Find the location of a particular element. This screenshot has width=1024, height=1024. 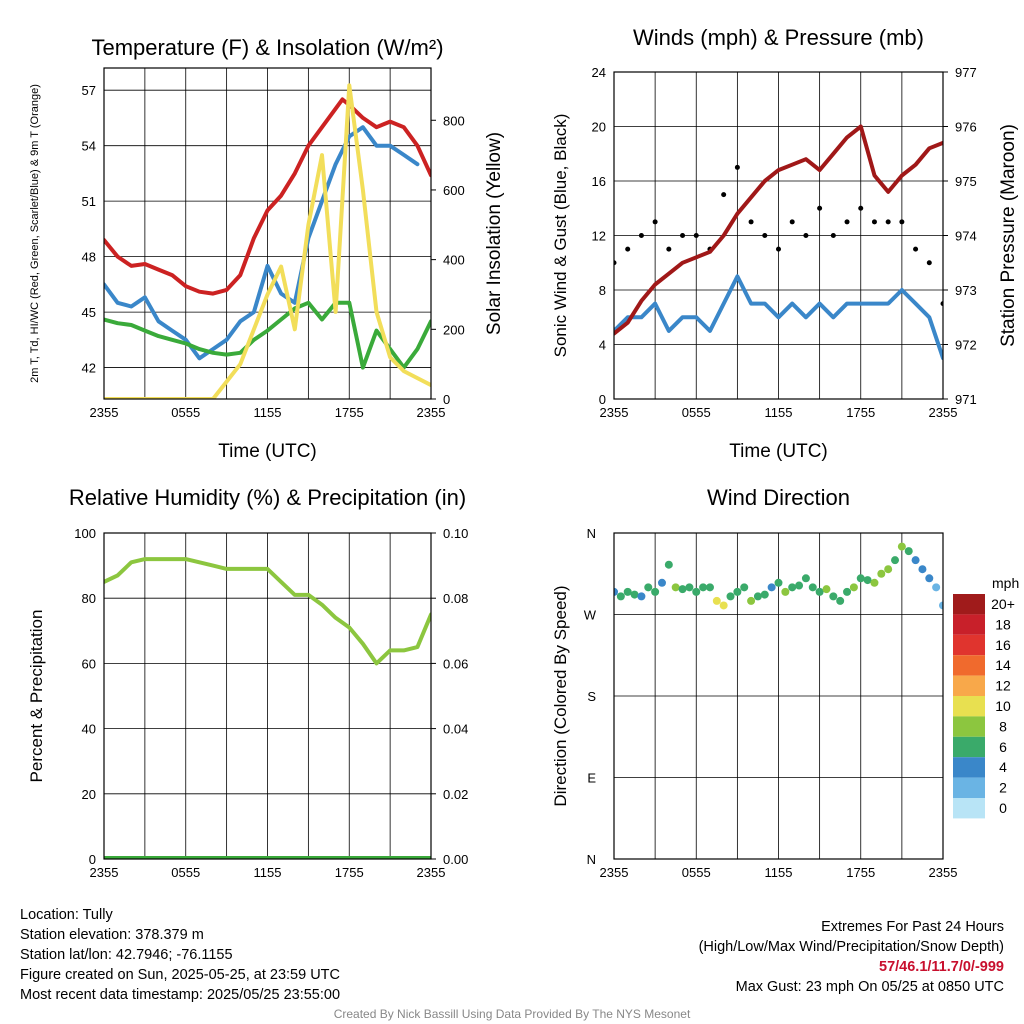

y2-tick-label: 0.10 is located at coordinates (455, 533).